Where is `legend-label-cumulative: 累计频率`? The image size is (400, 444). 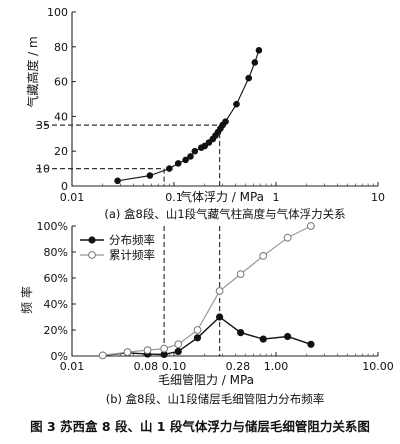 legend-label-cumulative: 累计频率 is located at coordinates (132, 255).